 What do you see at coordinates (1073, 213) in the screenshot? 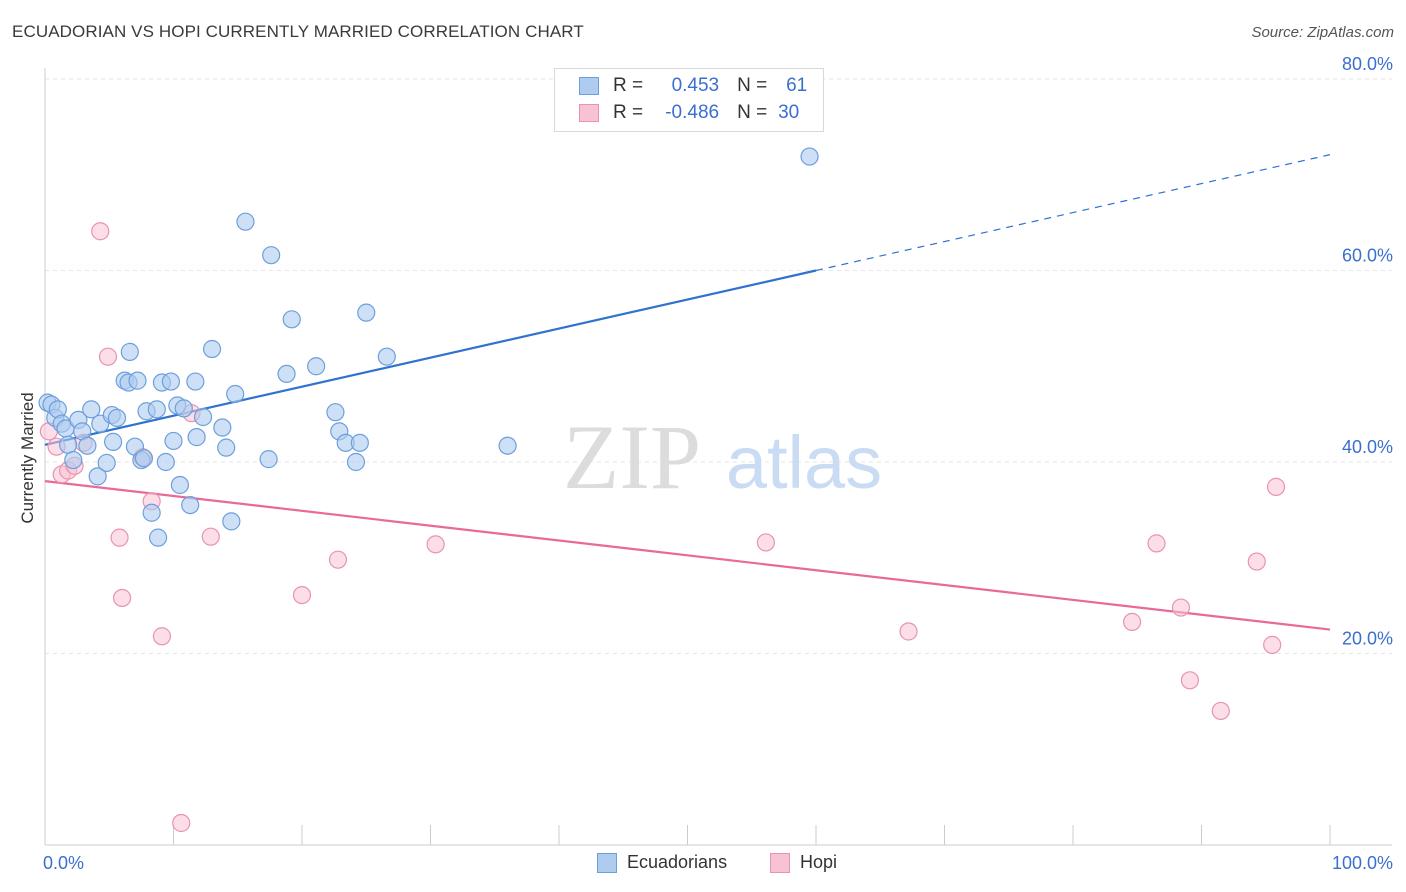
I see `trend-line-ecuadorians-extension` at bounding box center [1073, 213].